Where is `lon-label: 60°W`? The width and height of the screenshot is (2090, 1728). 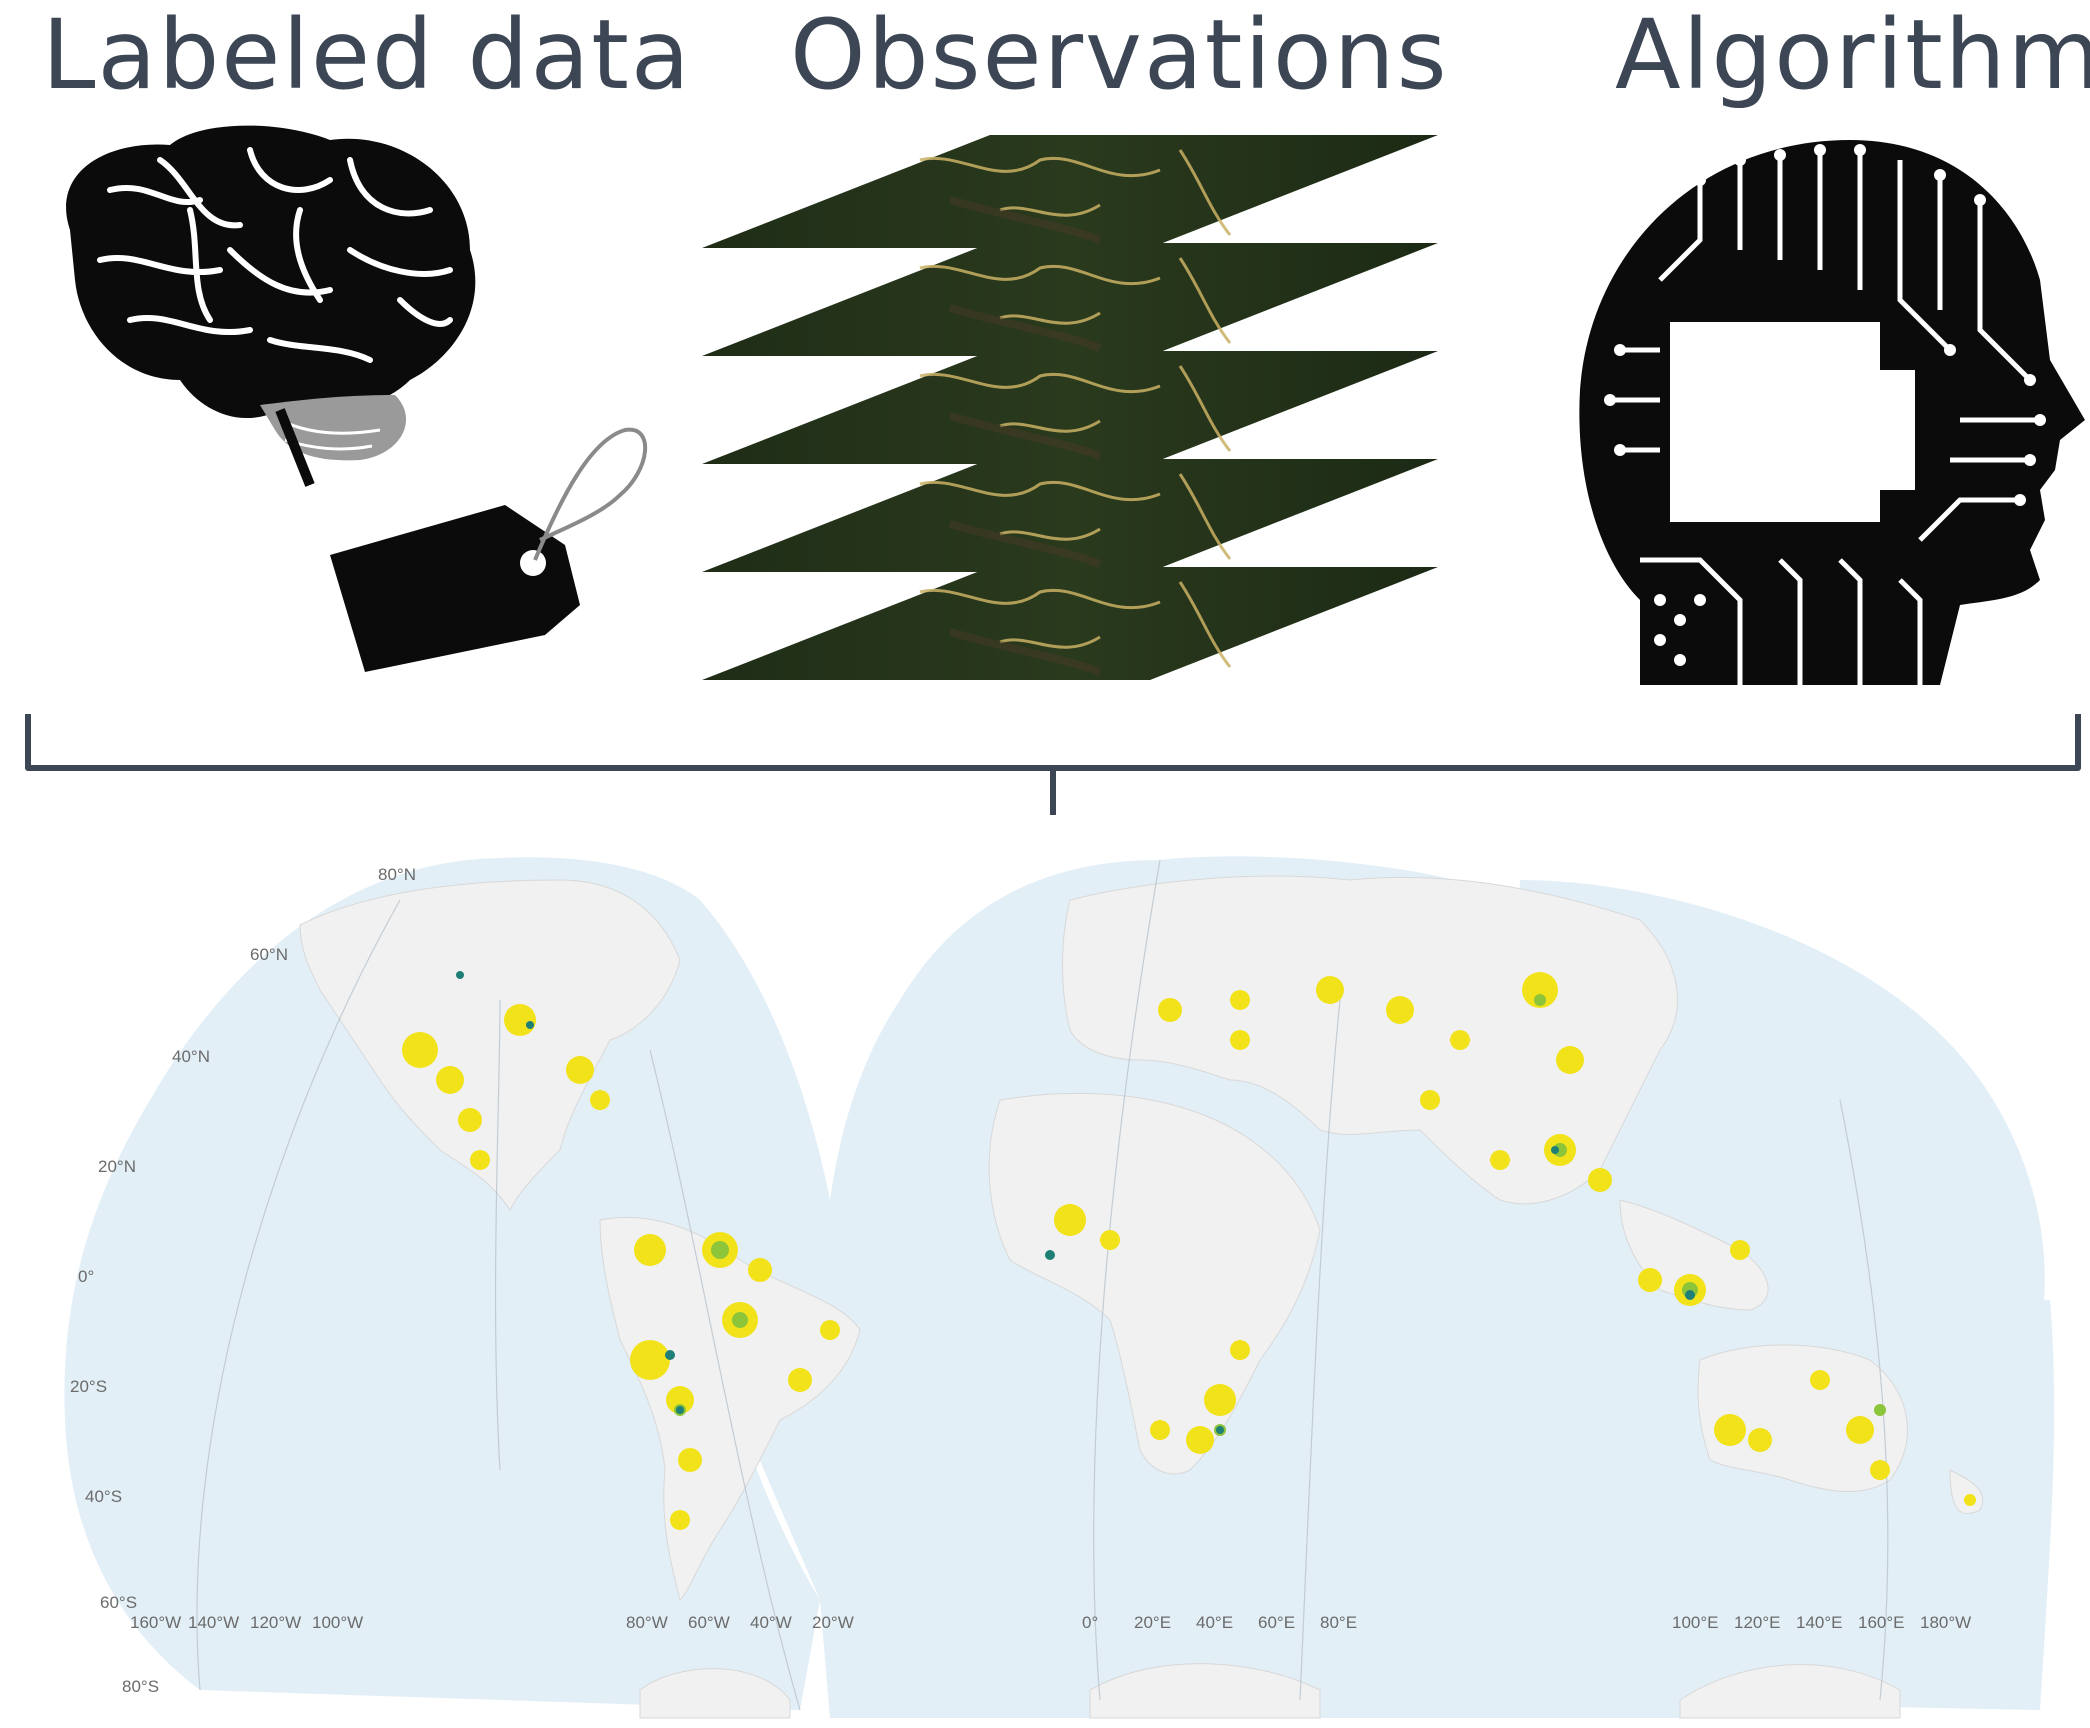 lon-label: 60°W is located at coordinates (709, 1622).